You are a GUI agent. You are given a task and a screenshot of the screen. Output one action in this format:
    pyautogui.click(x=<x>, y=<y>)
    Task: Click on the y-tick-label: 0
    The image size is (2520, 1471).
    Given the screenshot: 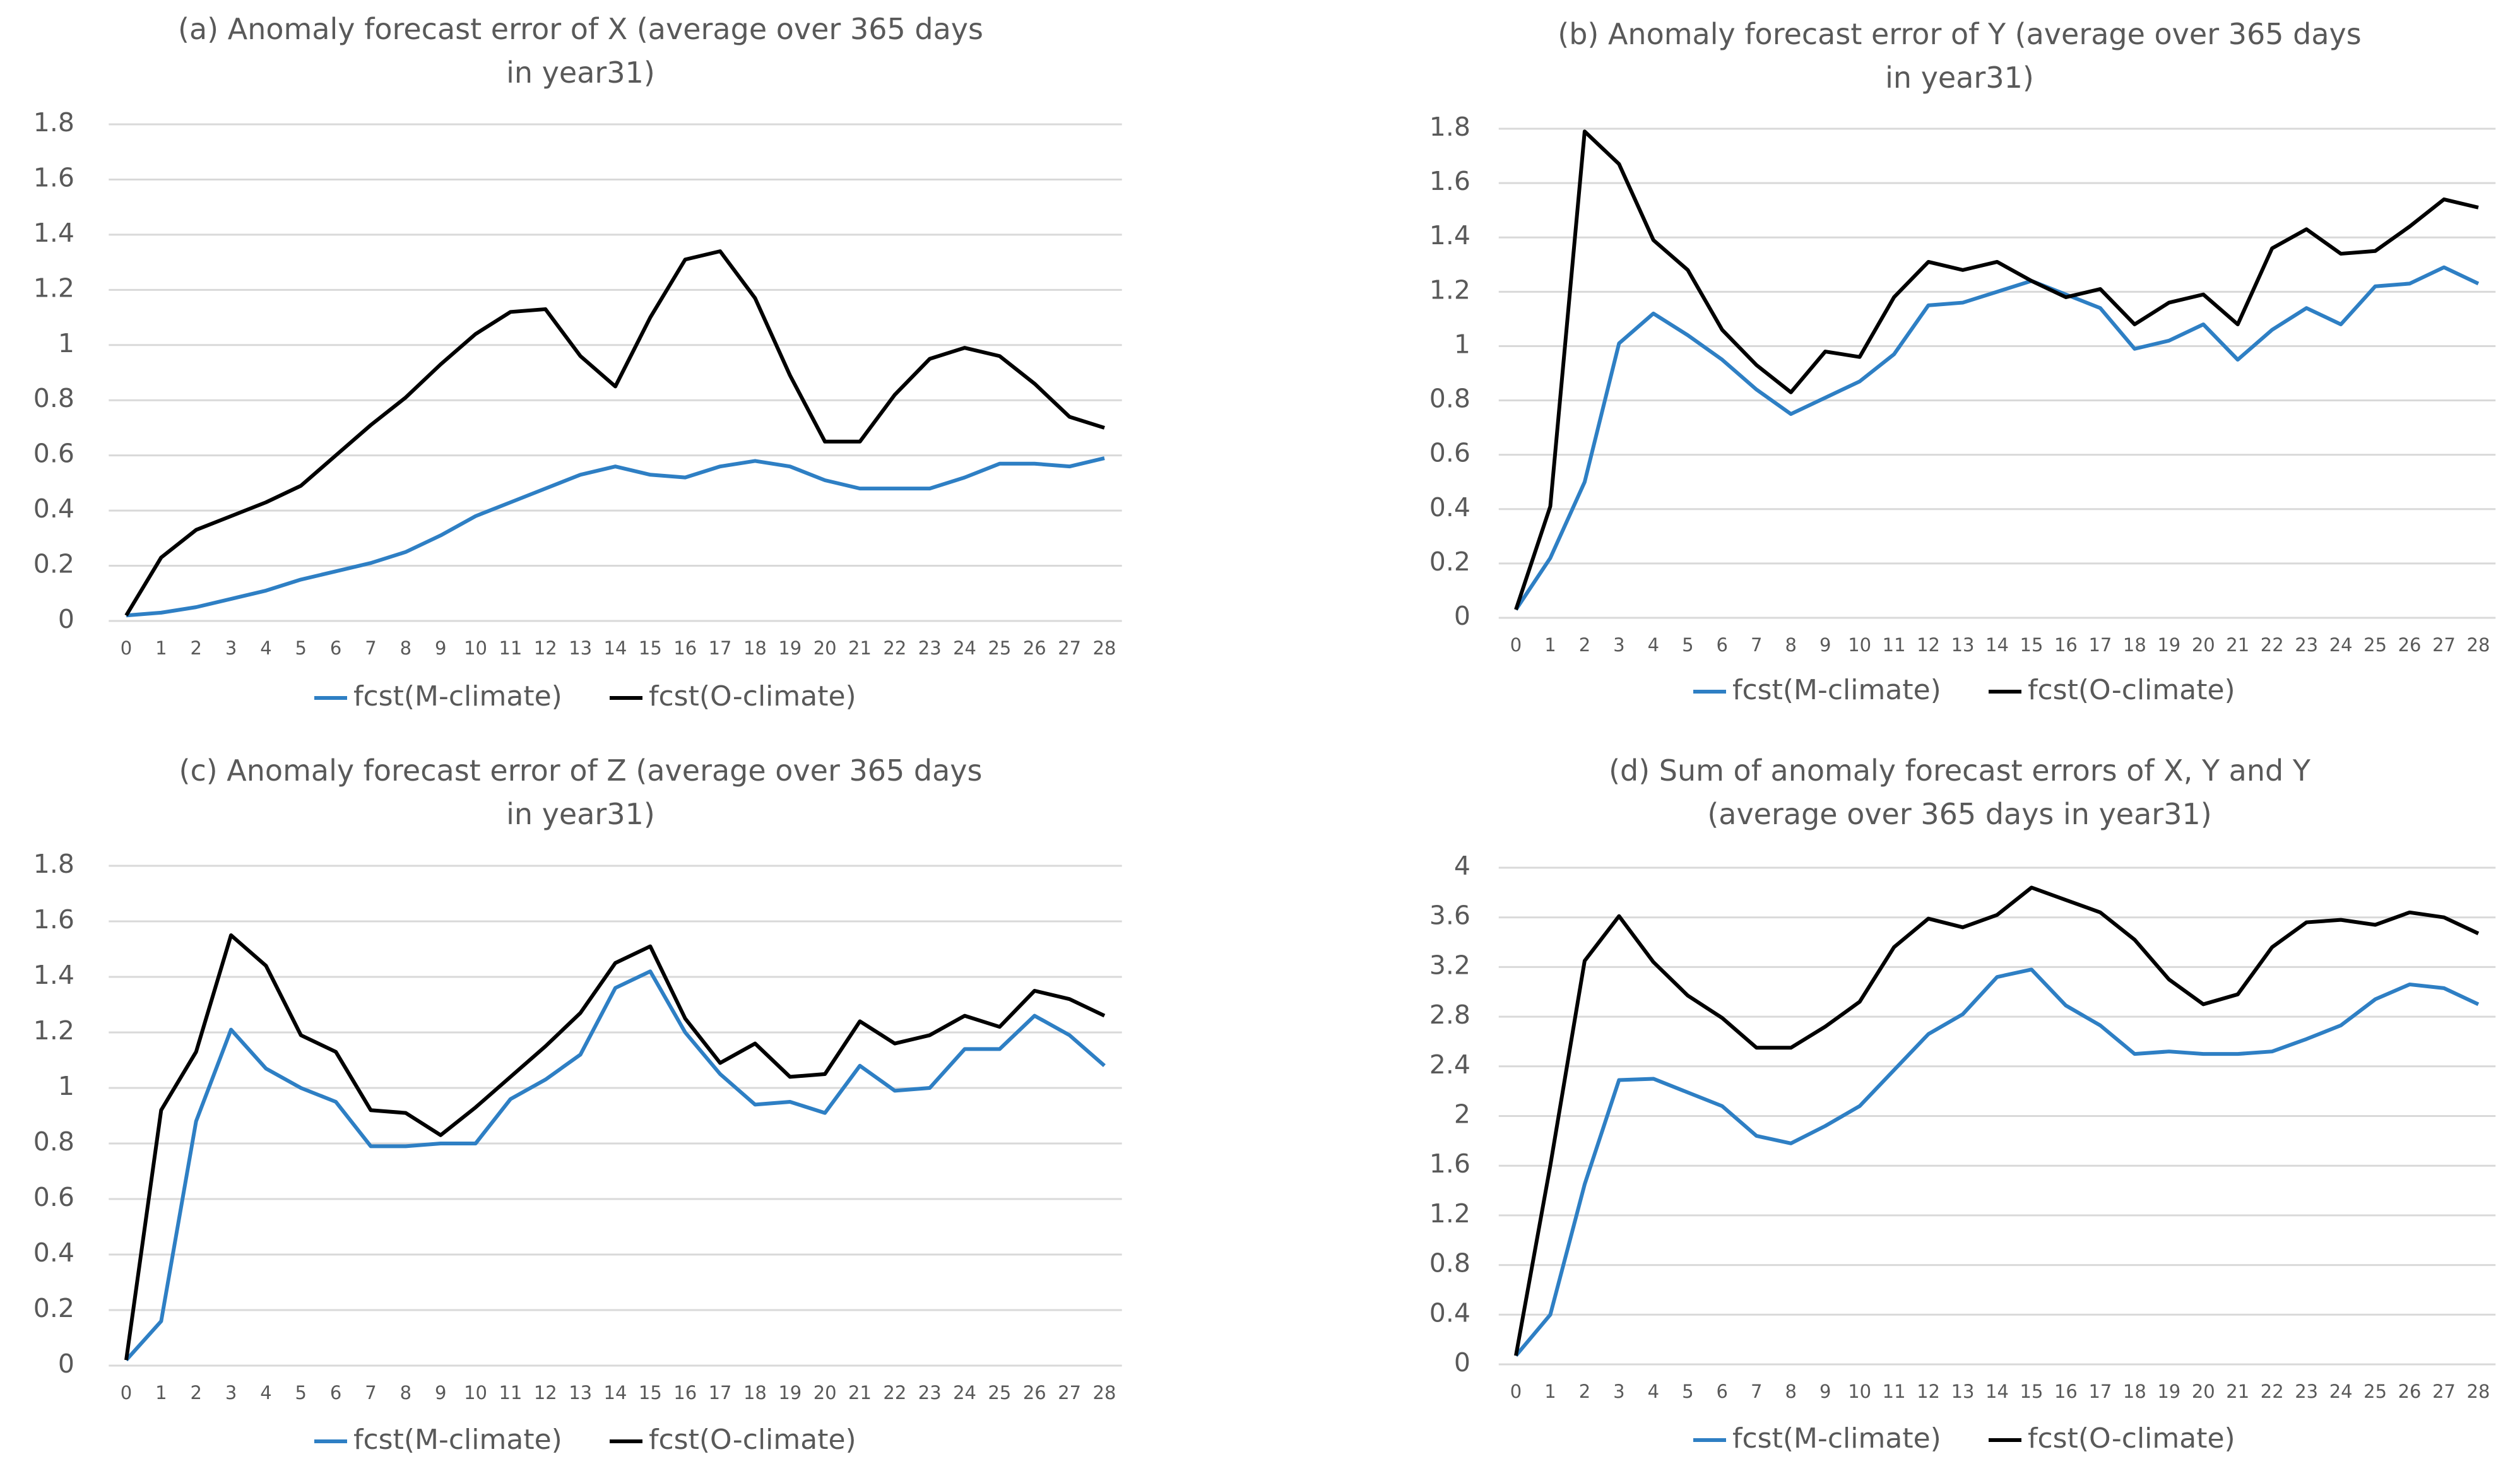 What is the action you would take?
    pyautogui.click(x=66, y=1364)
    